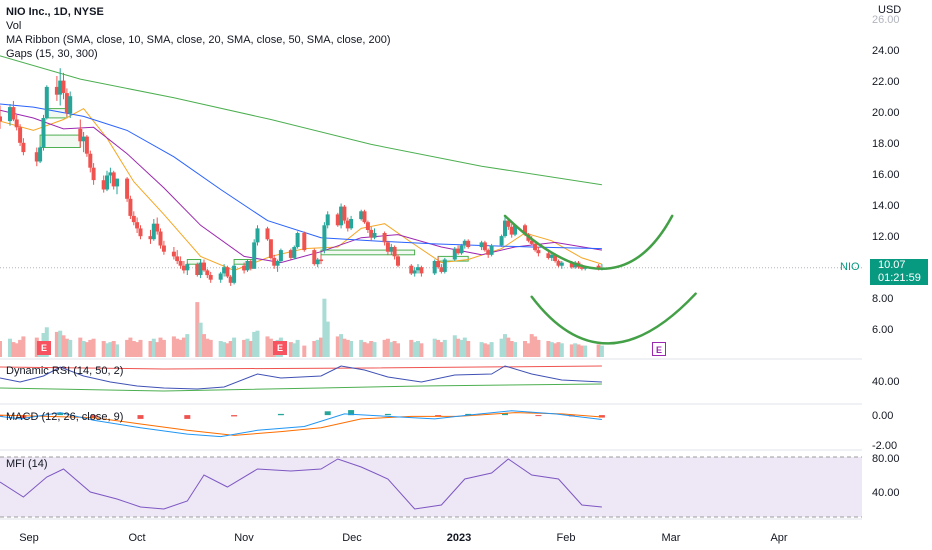 This screenshot has width=932, height=550. What do you see at coordinates (14, 26) in the screenshot?
I see `volume-label: Vol` at bounding box center [14, 26].